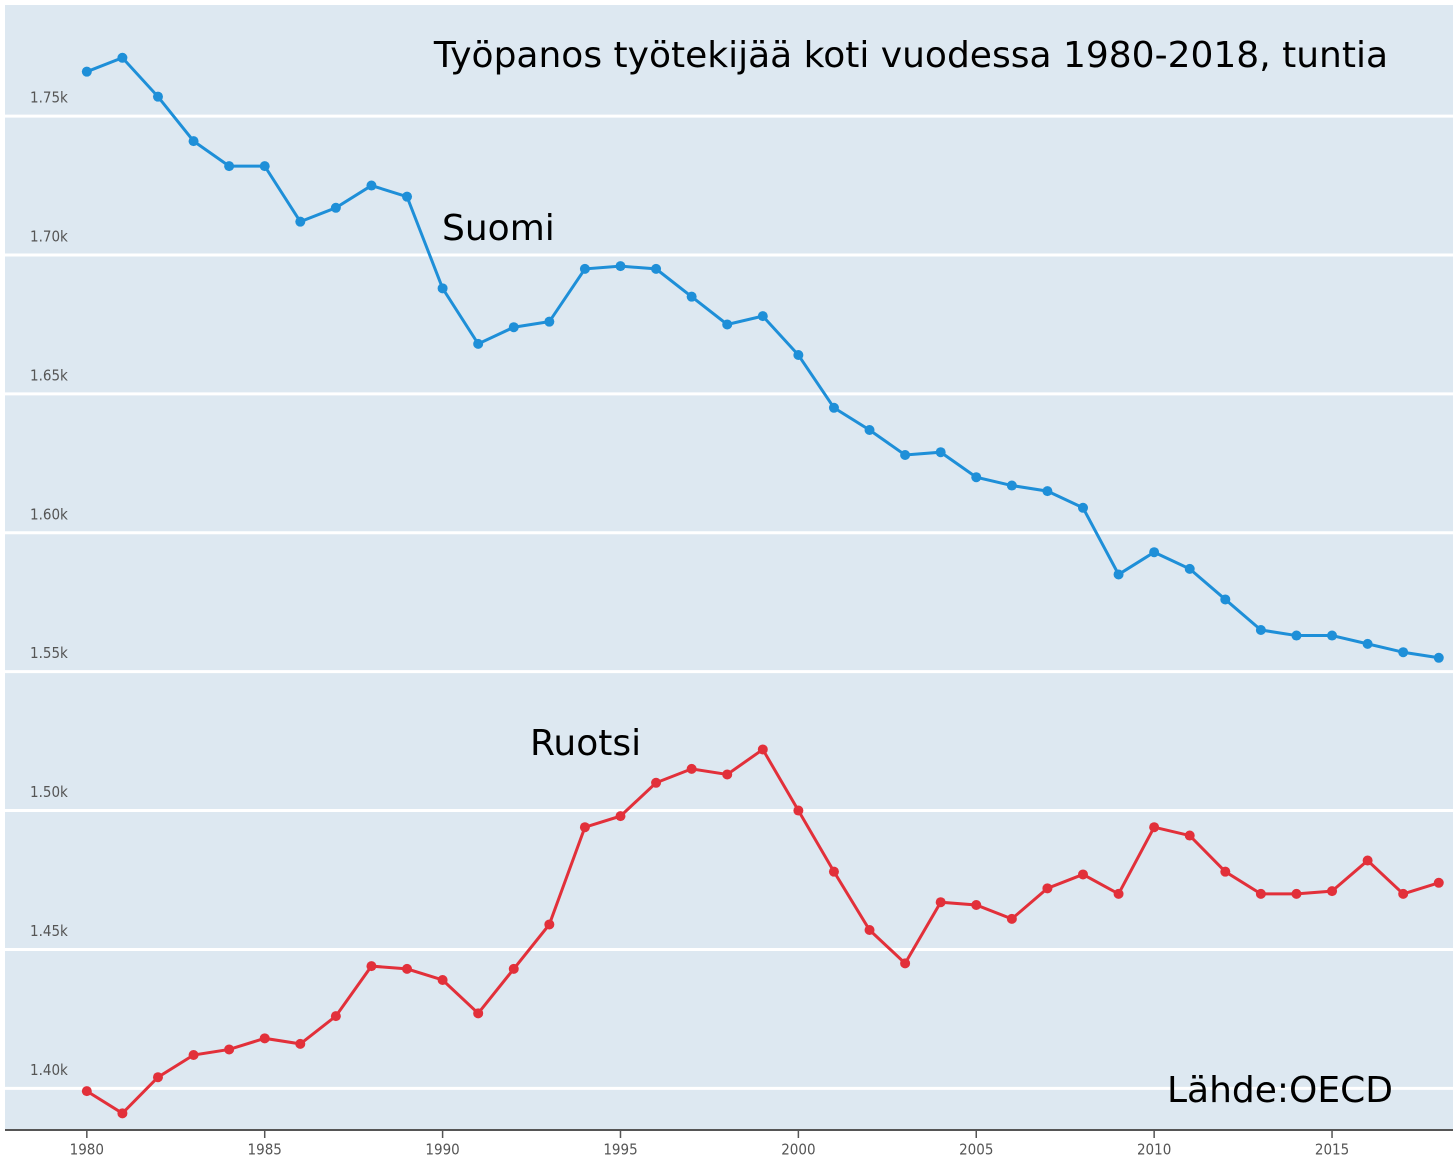 The width and height of the screenshot is (1453, 1161). I want to click on x-tick-label: 2005, so click(976, 1150).